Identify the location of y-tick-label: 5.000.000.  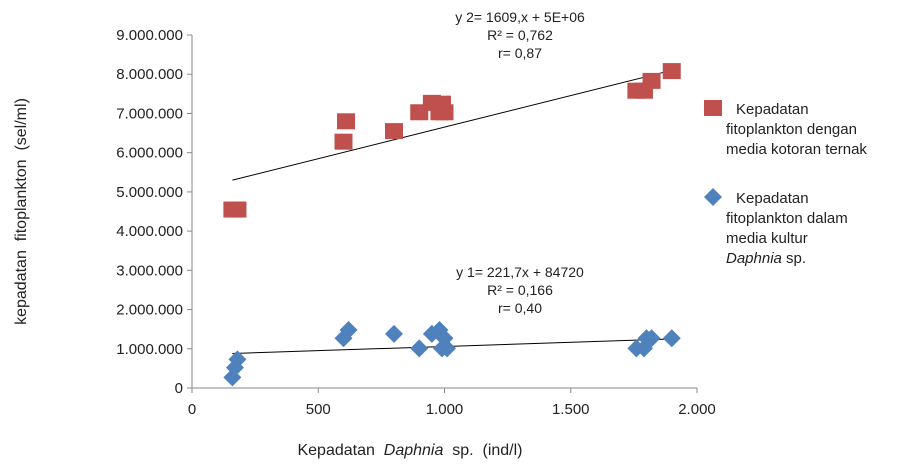
(149, 192).